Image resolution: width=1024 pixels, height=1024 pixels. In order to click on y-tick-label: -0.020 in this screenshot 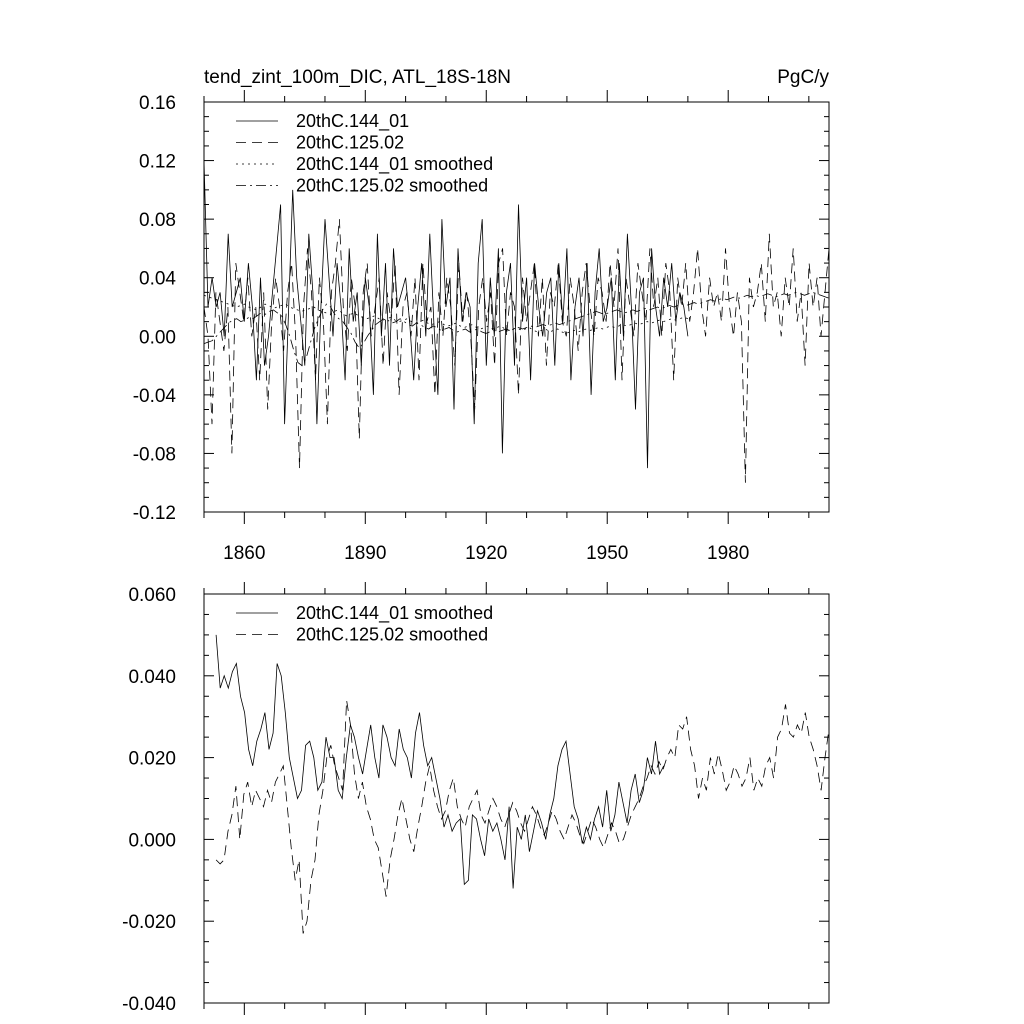, I will do `click(149, 922)`.